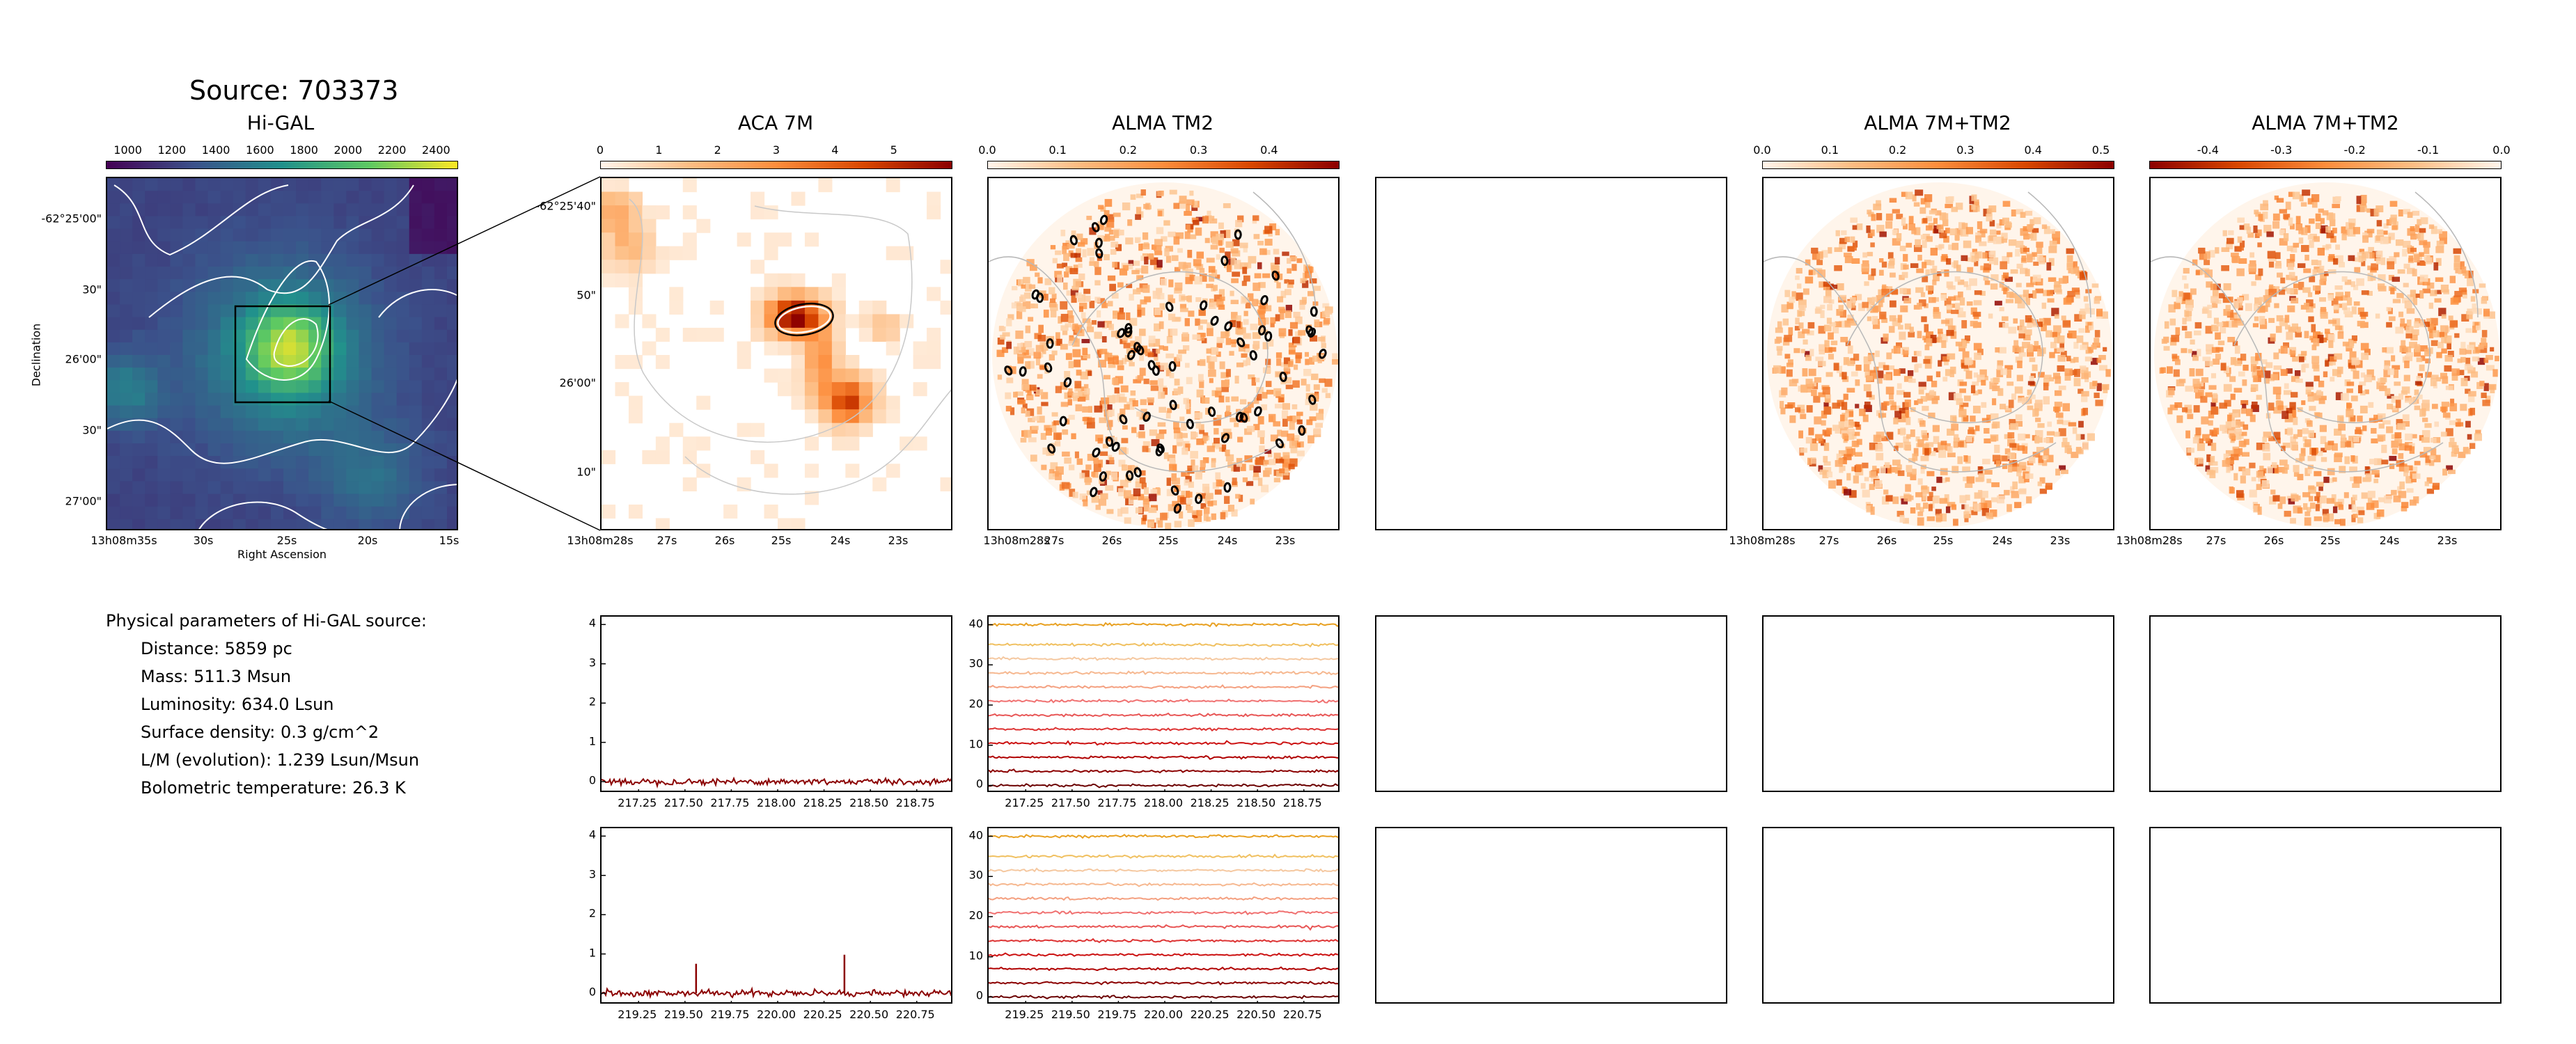  Describe the element at coordinates (1163, 918) in the screenshot. I see `spec-tm2-2-svg` at that location.